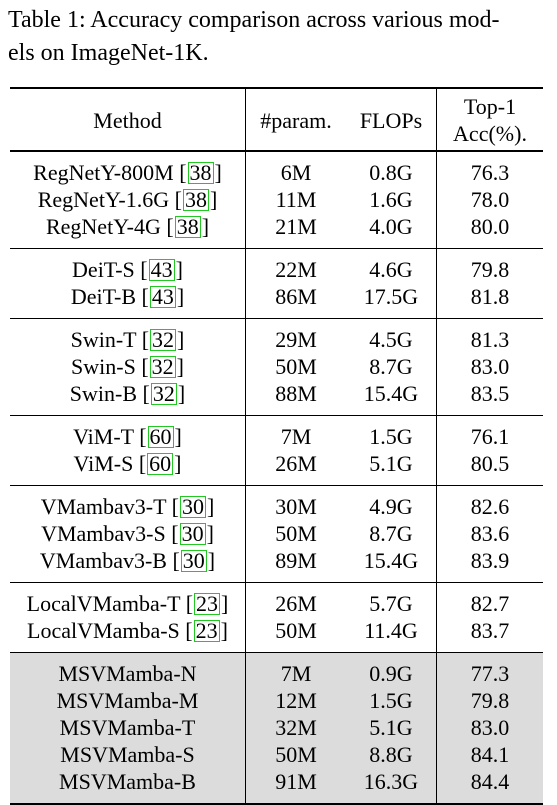 The width and height of the screenshot is (557, 805). What do you see at coordinates (490, 603) in the screenshot?
I see `cell-acc: 82.7` at bounding box center [490, 603].